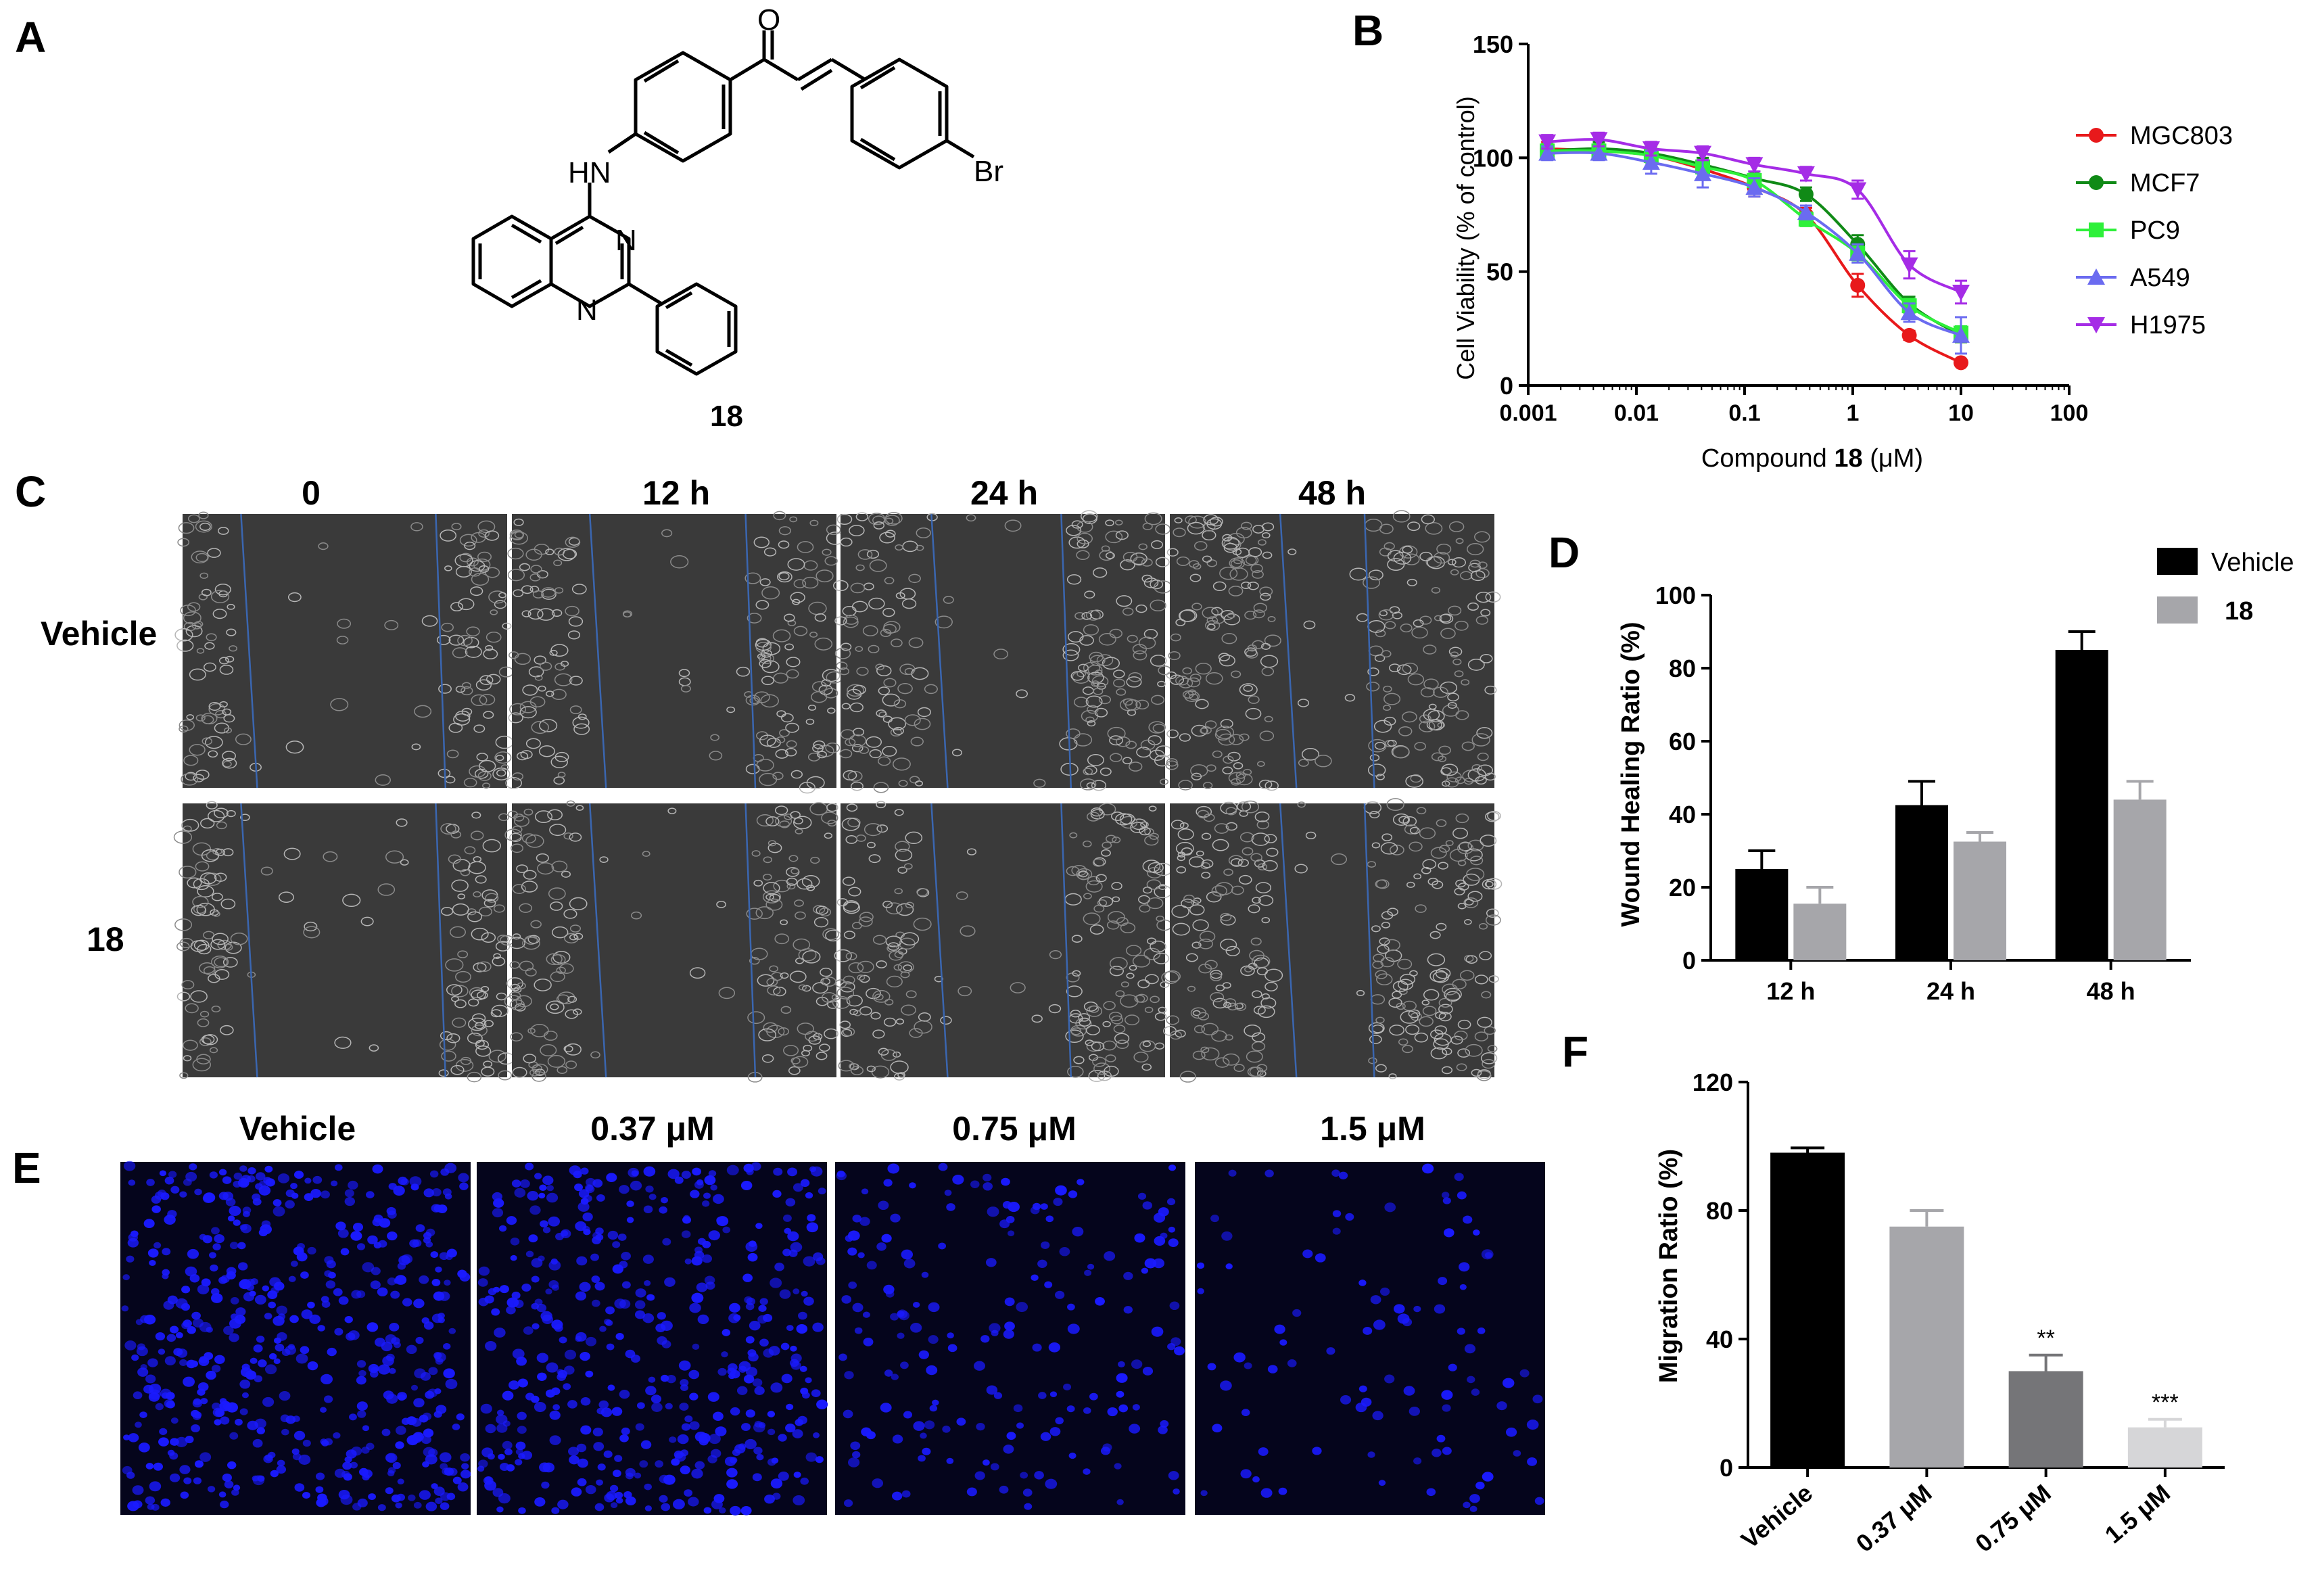  Describe the element at coordinates (1014, 1129) in the screenshot. I see `e-col-header-2: 0.75 μM` at that location.